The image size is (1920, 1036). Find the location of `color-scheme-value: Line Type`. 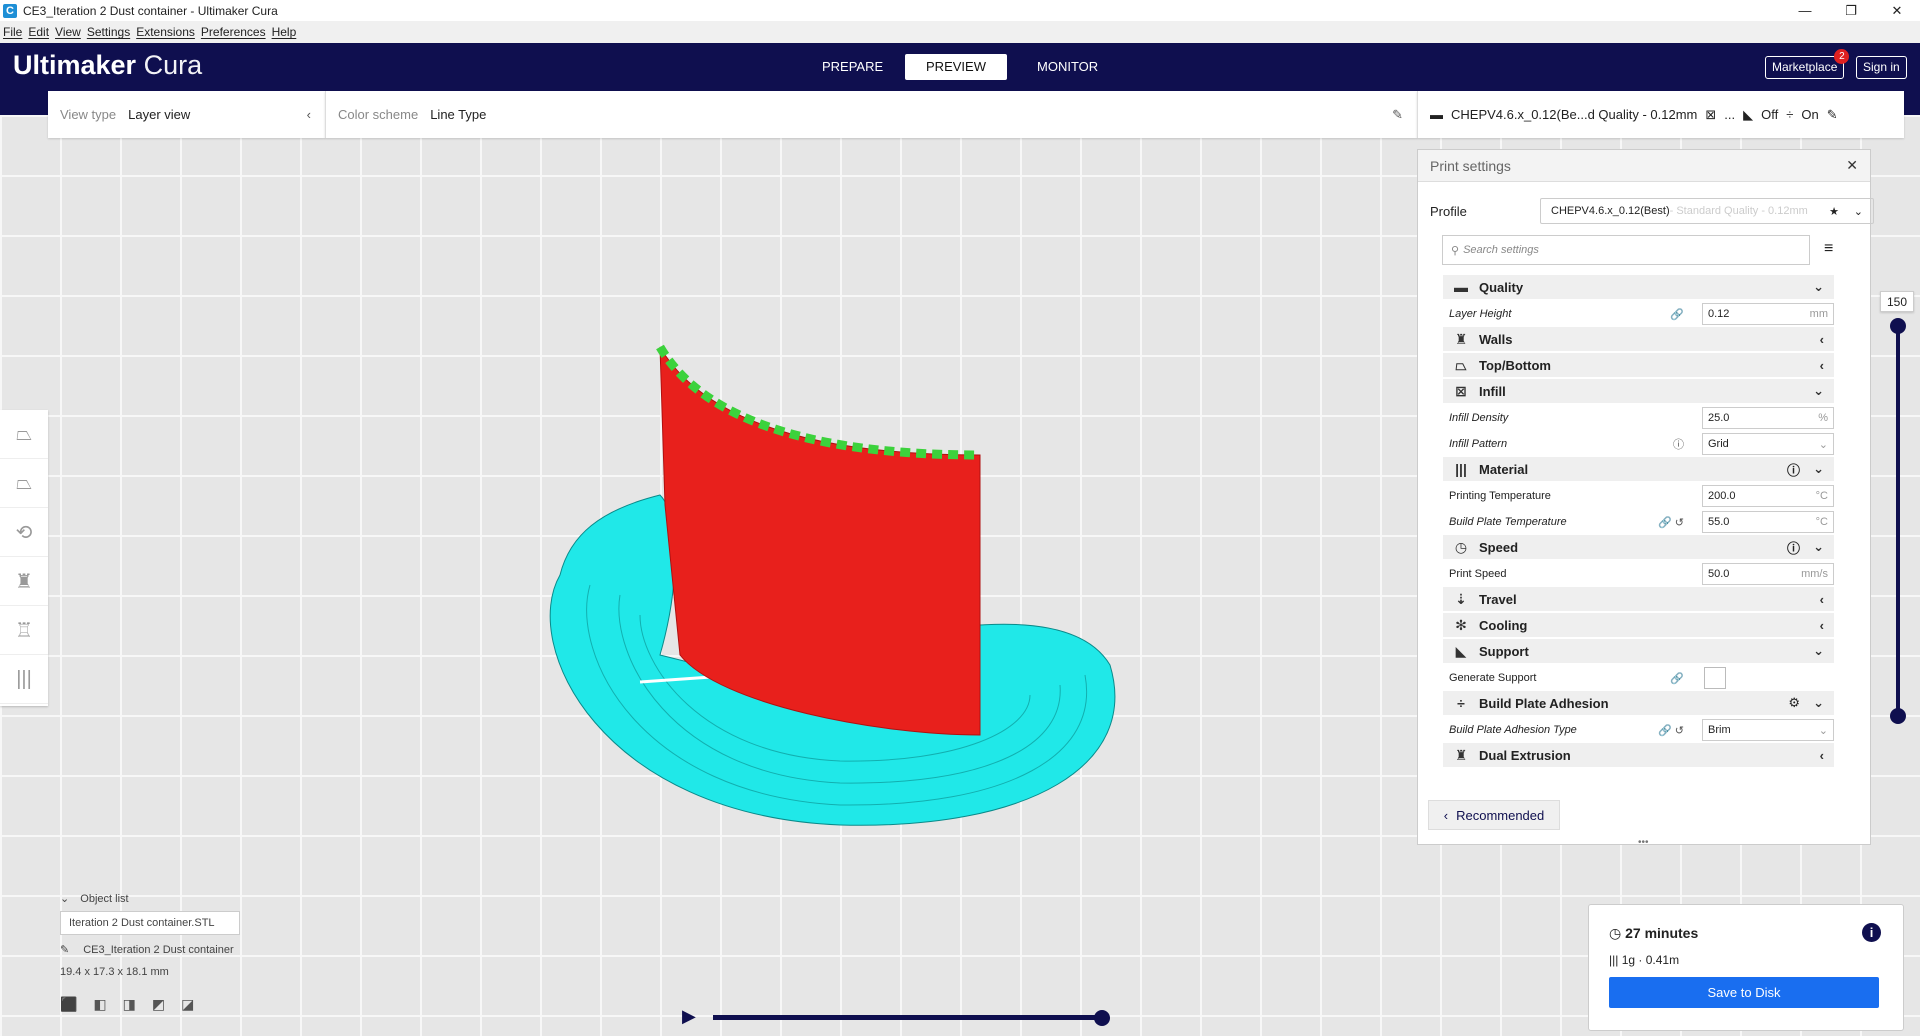

color-scheme-value: Line Type is located at coordinates (458, 114).